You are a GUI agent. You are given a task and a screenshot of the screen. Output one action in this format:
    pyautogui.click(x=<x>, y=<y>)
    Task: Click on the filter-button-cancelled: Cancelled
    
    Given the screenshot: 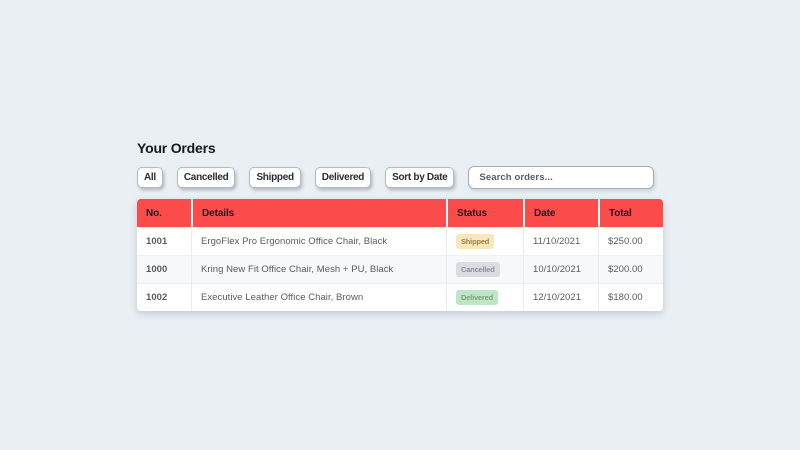 What is the action you would take?
    pyautogui.click(x=206, y=177)
    